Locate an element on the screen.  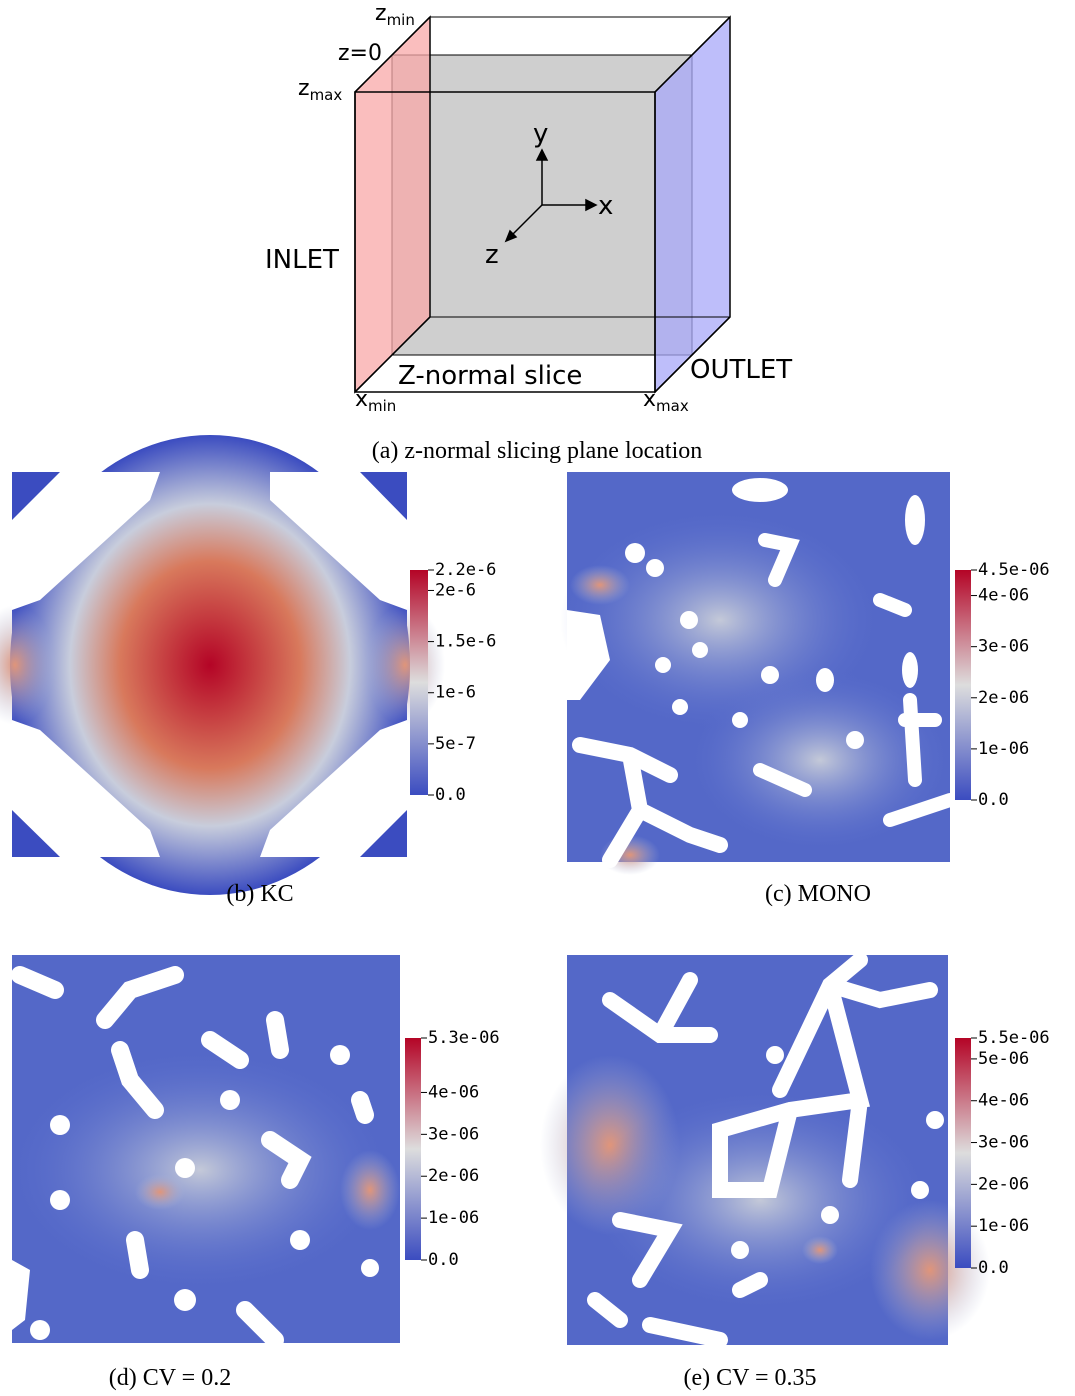
z0-label: z=0 is located at coordinates (360, 53).